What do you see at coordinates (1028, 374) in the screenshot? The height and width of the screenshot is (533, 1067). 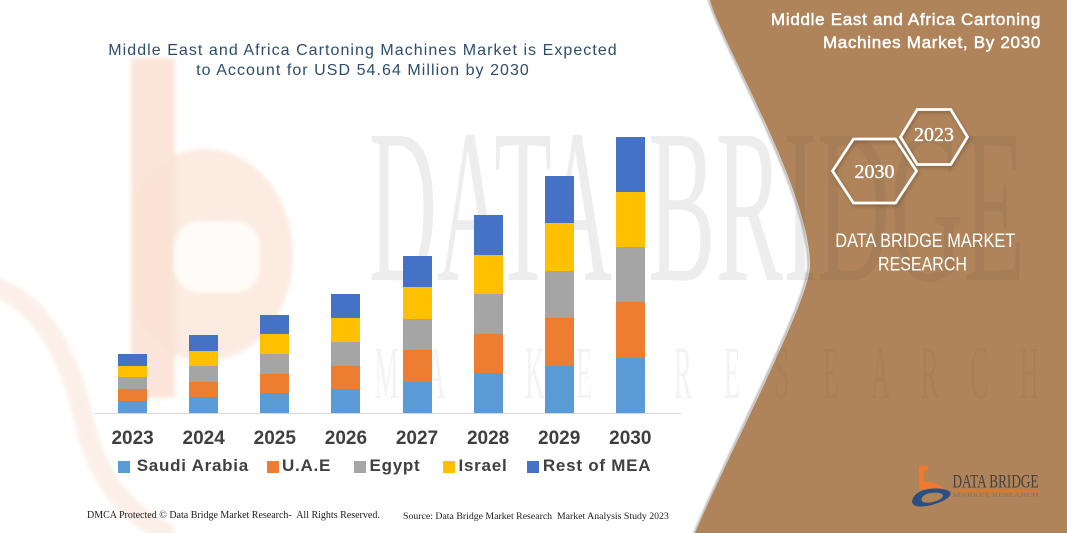 I see `svg-text: H` at bounding box center [1028, 374].